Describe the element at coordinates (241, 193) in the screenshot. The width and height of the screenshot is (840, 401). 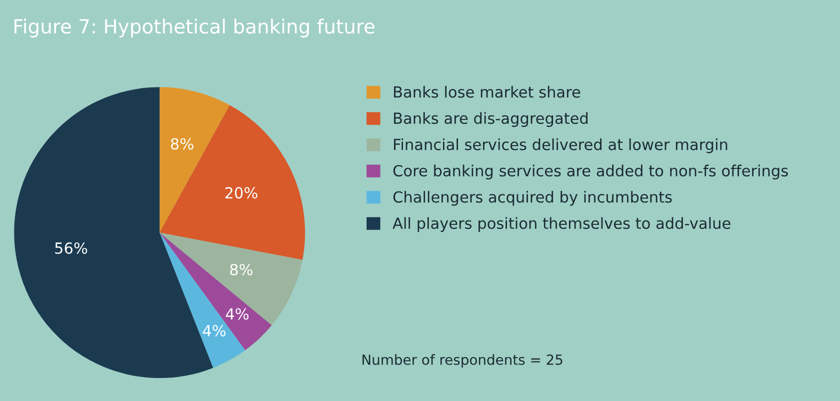
I see `data-label: 20%` at that location.